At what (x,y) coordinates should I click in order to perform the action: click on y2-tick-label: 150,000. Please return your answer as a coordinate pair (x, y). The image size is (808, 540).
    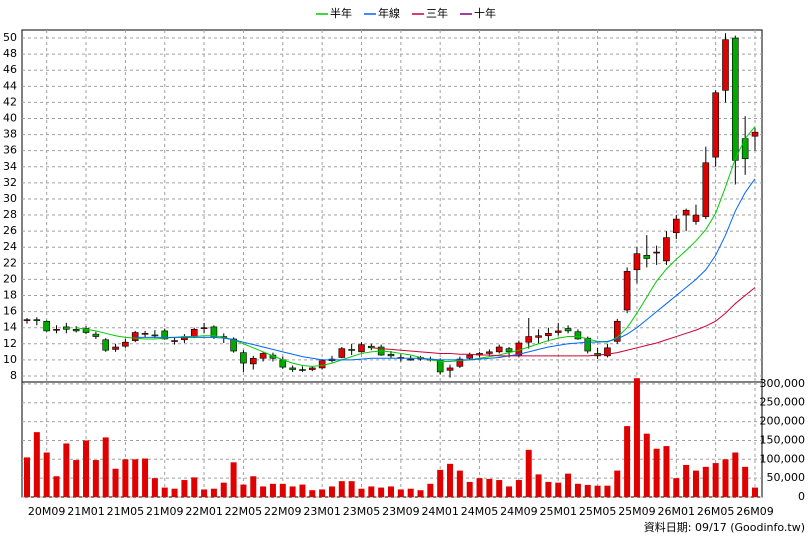
    Looking at the image, I should click on (783, 439).